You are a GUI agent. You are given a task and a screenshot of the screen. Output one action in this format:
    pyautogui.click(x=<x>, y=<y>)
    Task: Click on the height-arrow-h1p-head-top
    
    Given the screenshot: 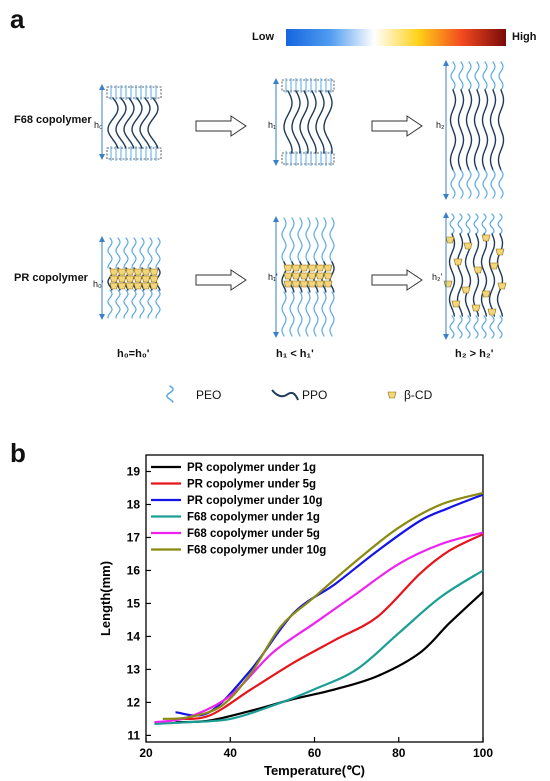 What is the action you would take?
    pyautogui.click(x=276, y=219)
    